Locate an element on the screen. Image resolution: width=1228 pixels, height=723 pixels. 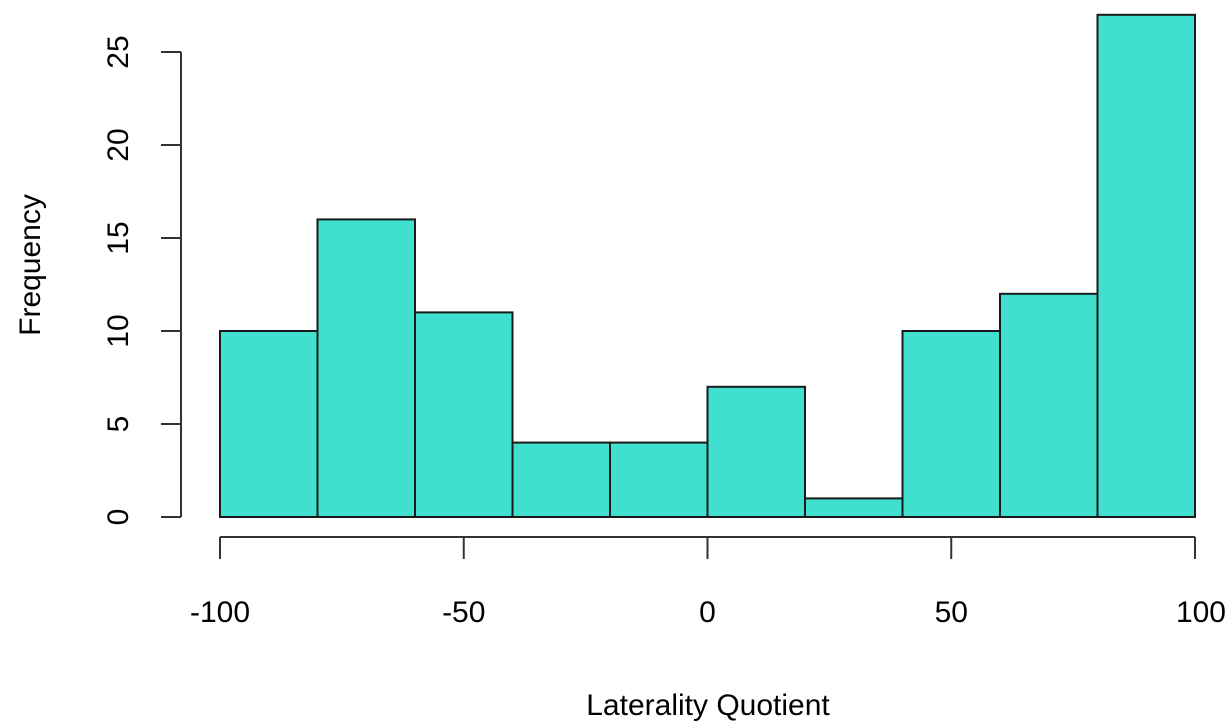
y-tick-label: 5 is located at coordinates (118, 424).